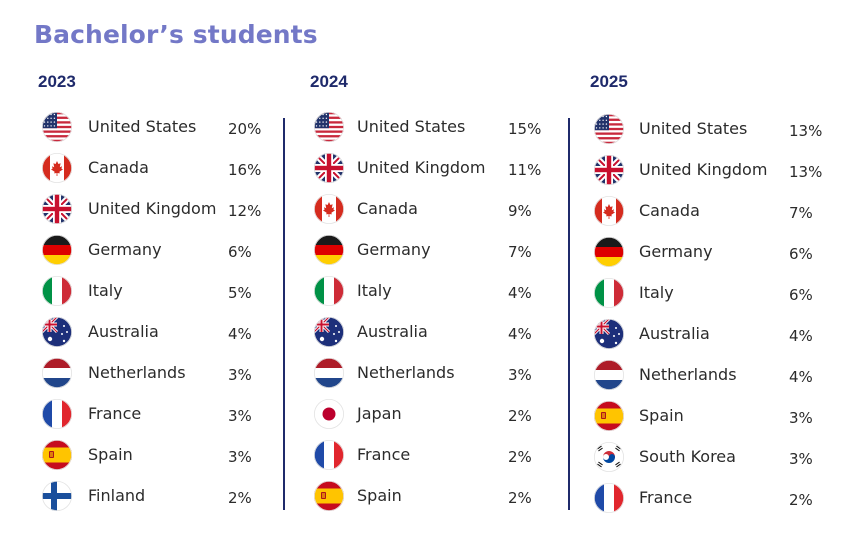 This screenshot has width=855, height=544. I want to click on page-title: Bachelor’s students, so click(176, 34).